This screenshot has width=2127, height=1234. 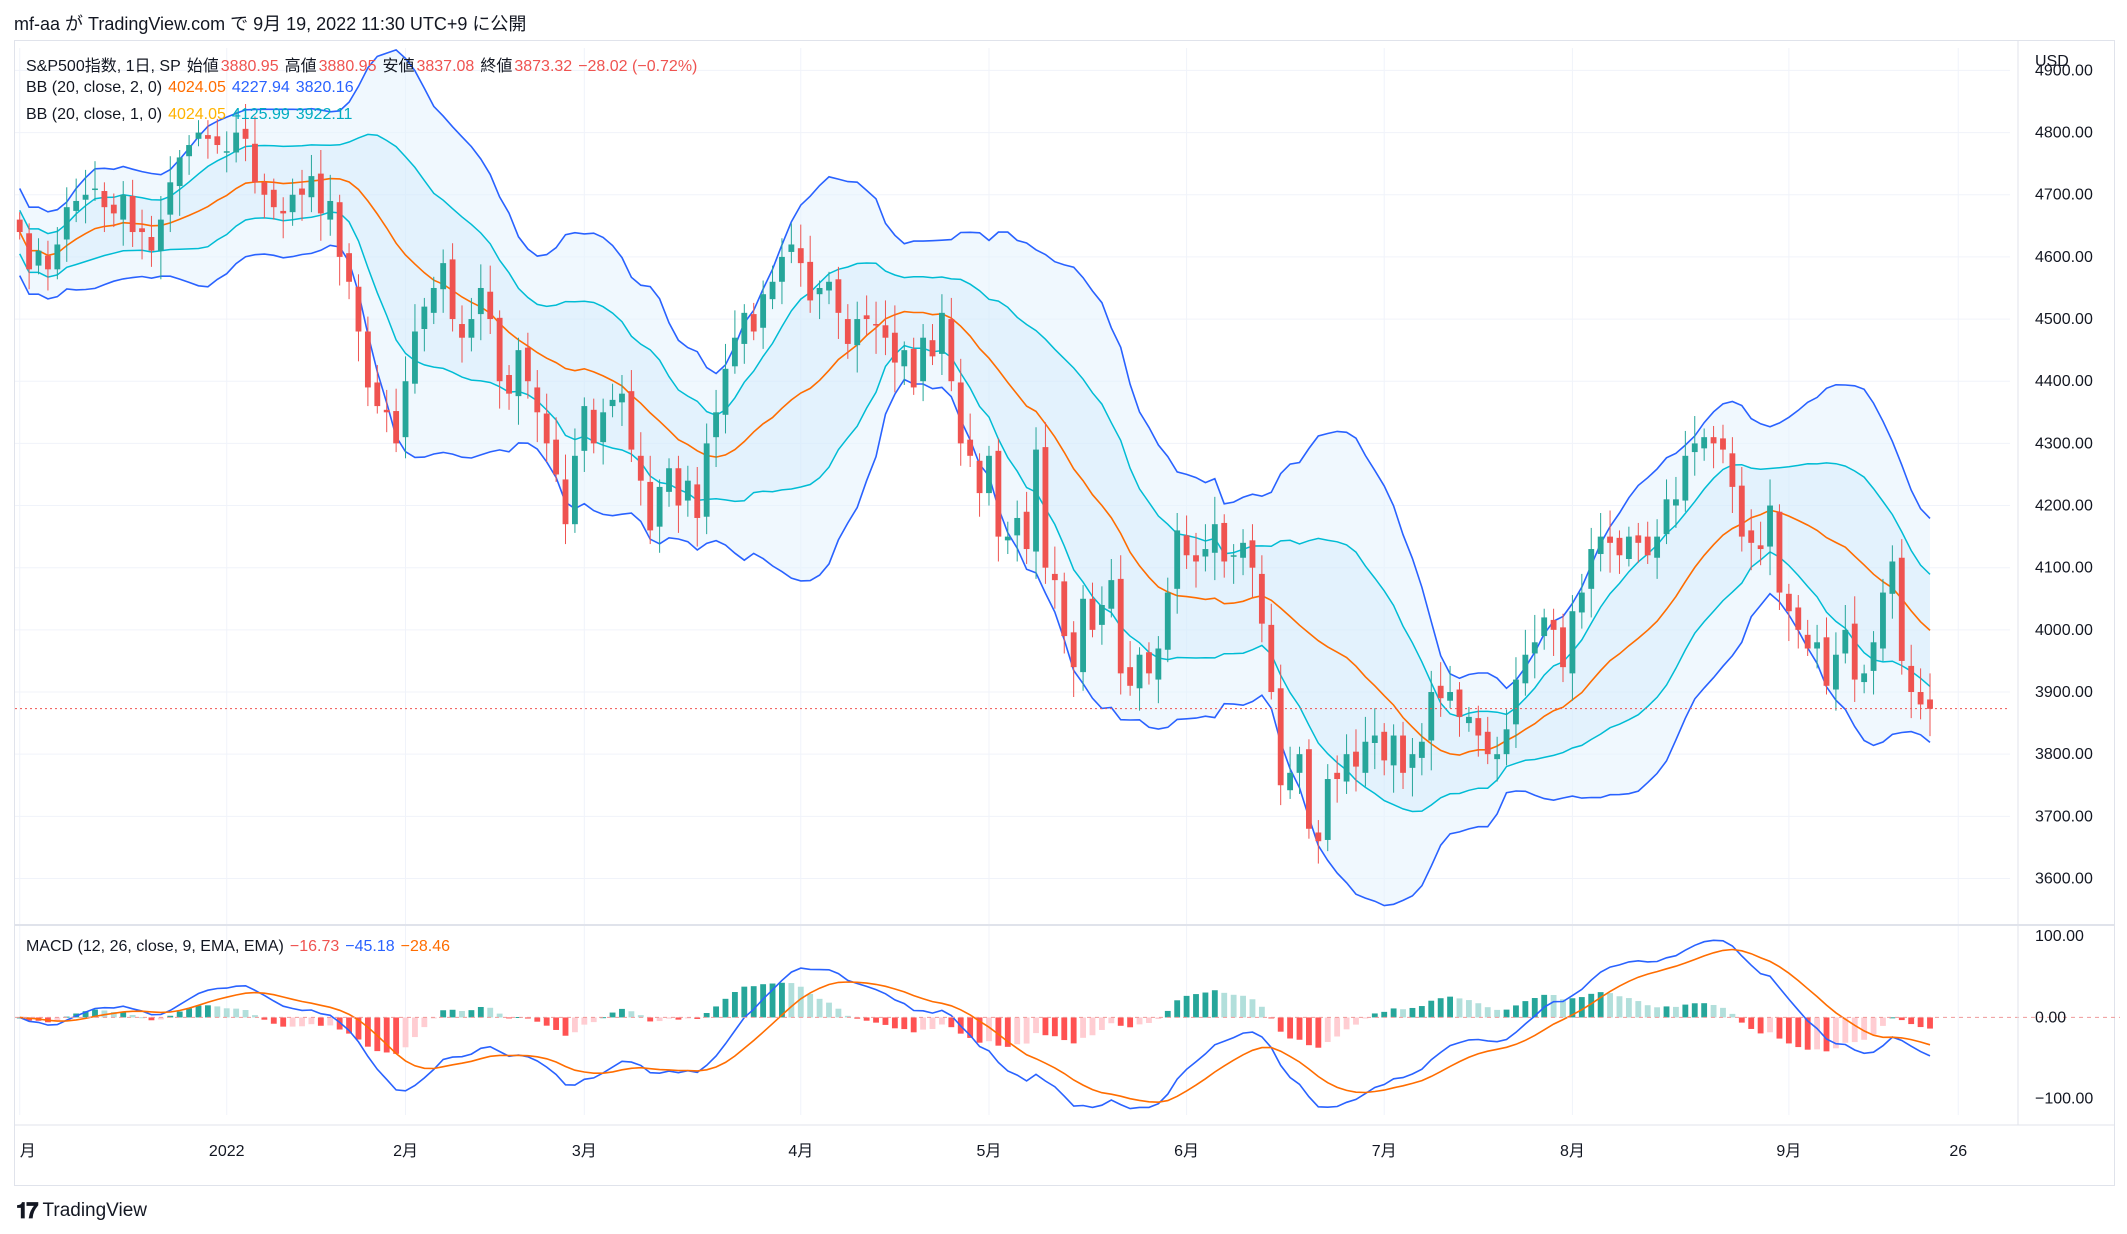 I want to click on legend-bb1-label: BB (20, close, 1, 0), so click(x=94, y=114).